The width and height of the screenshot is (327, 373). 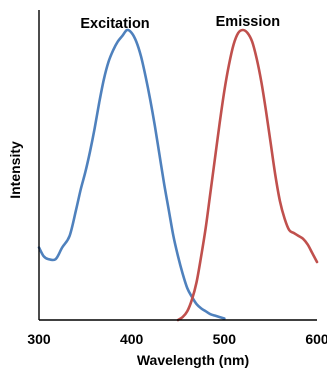 I want to click on emission-label: Emission, so click(x=248, y=22).